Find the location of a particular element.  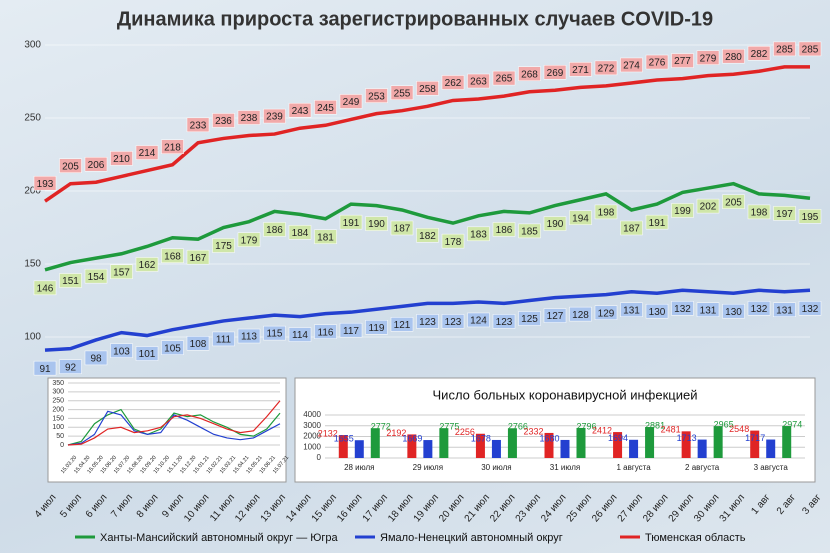

data-label: 262 is located at coordinates (453, 83).